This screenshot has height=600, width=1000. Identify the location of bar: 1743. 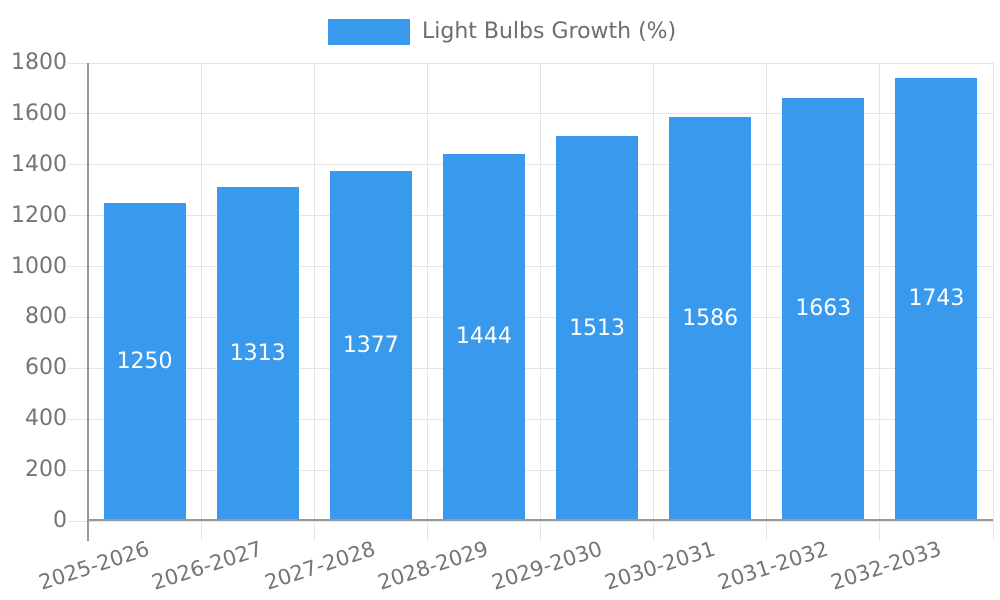
(936, 299).